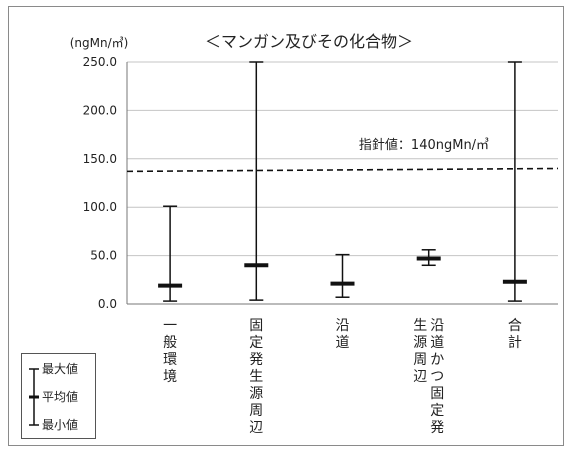 The width and height of the screenshot is (573, 450). Describe the element at coordinates (309, 41) in the screenshot. I see `chart-title: ＜マンガン及びその化合物＞` at that location.